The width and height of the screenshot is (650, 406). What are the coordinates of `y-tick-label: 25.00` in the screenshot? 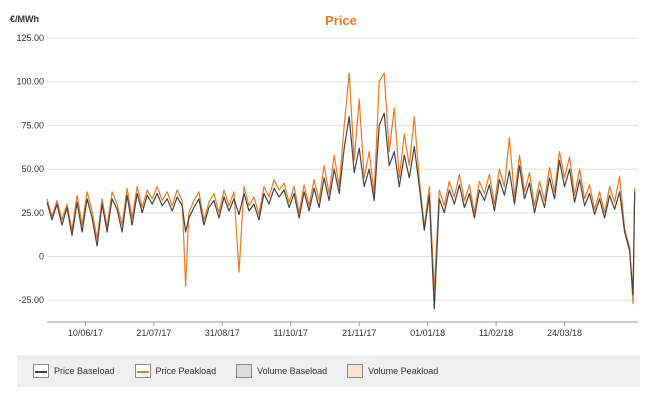 It's located at (32, 213).